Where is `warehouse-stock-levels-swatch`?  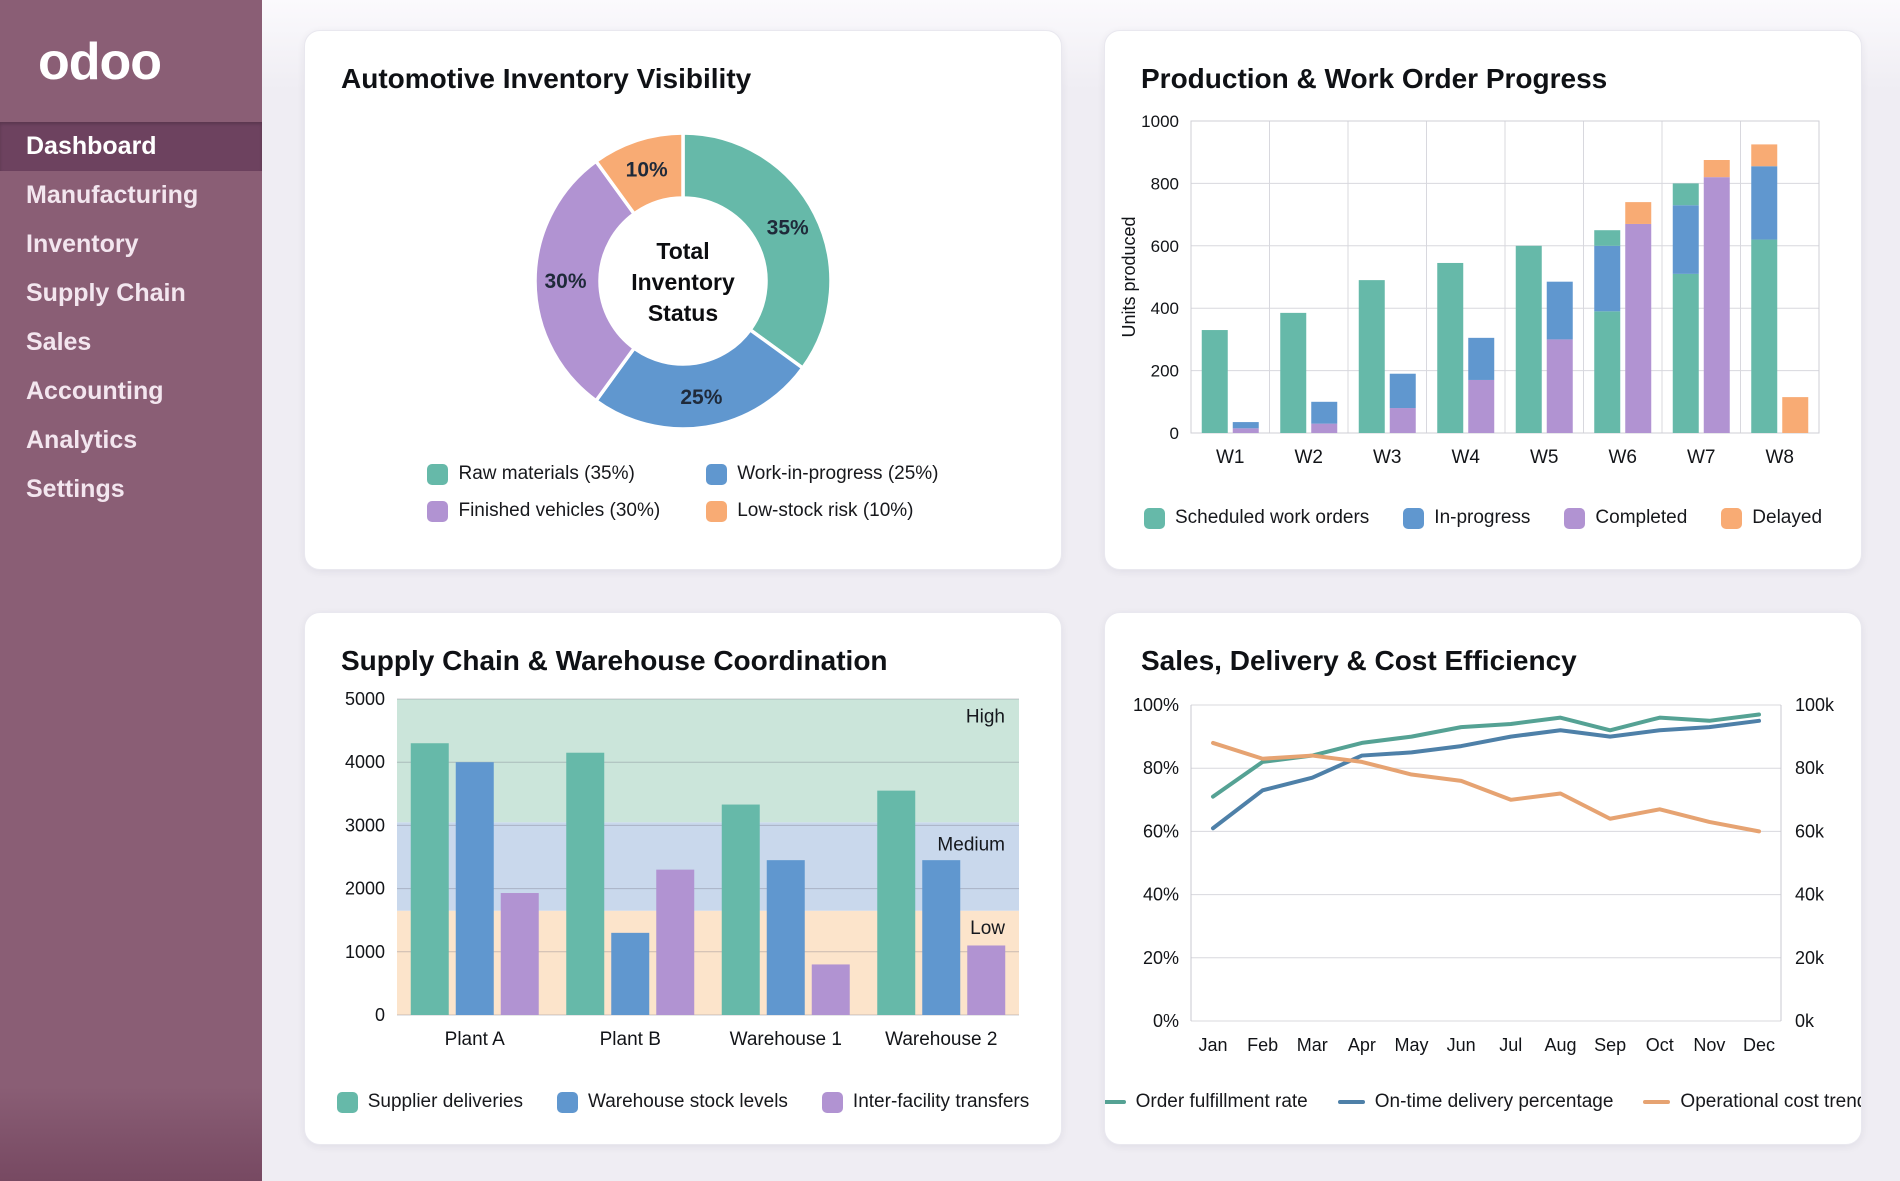 warehouse-stock-levels-swatch is located at coordinates (567, 1102).